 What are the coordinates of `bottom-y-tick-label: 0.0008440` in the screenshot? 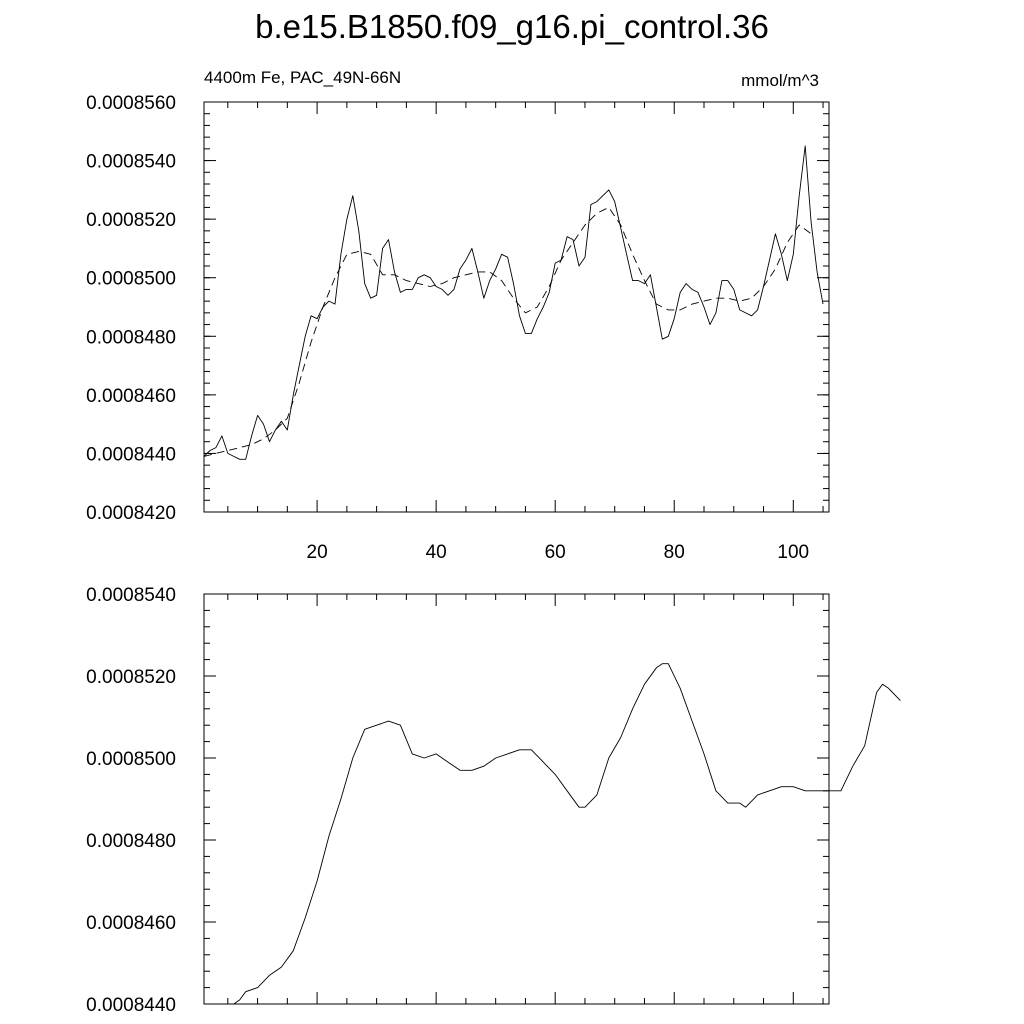 It's located at (131, 1005).